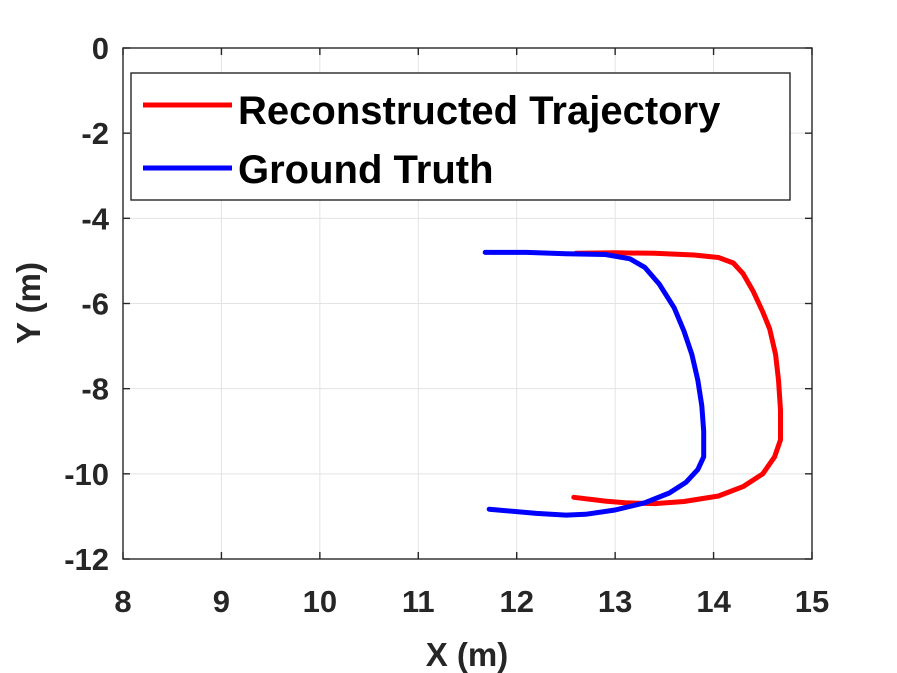 The width and height of the screenshot is (897, 673). I want to click on x-tick-label: 14, so click(713, 601).